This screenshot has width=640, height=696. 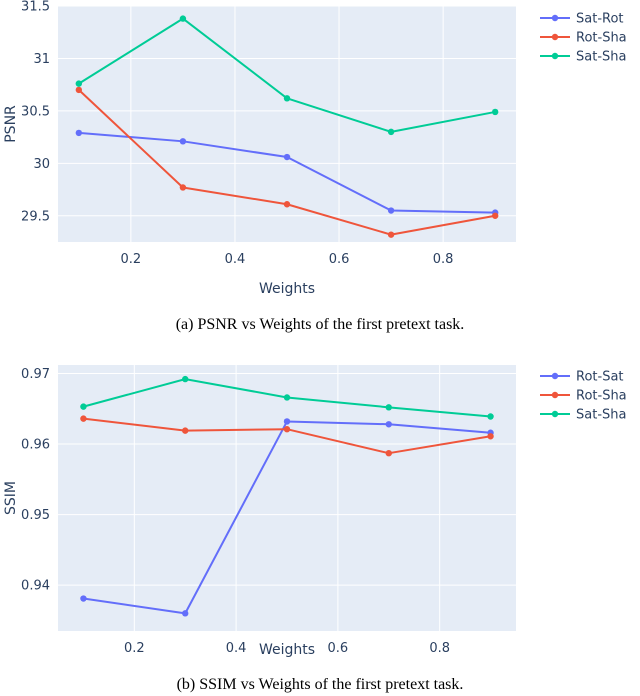 What do you see at coordinates (600, 377) in the screenshot?
I see `legend-label: Rot-Sat` at bounding box center [600, 377].